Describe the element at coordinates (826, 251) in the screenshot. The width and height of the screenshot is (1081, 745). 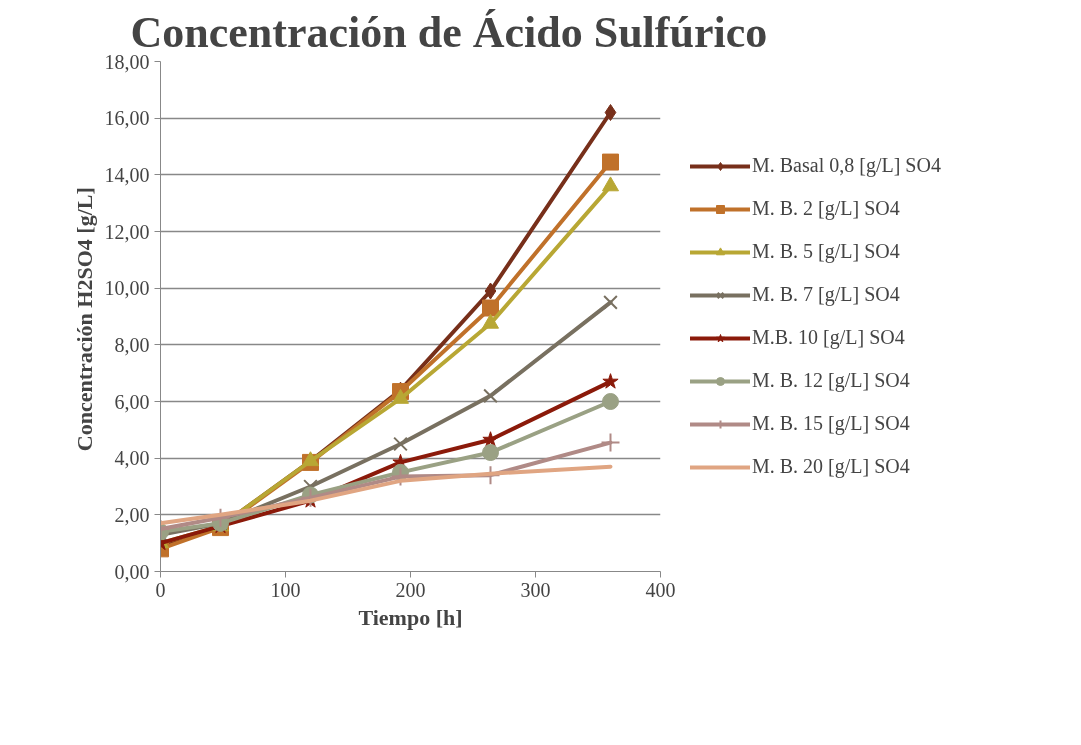
I see `legend-label: M. B. 5 [g/L] SO4` at that location.